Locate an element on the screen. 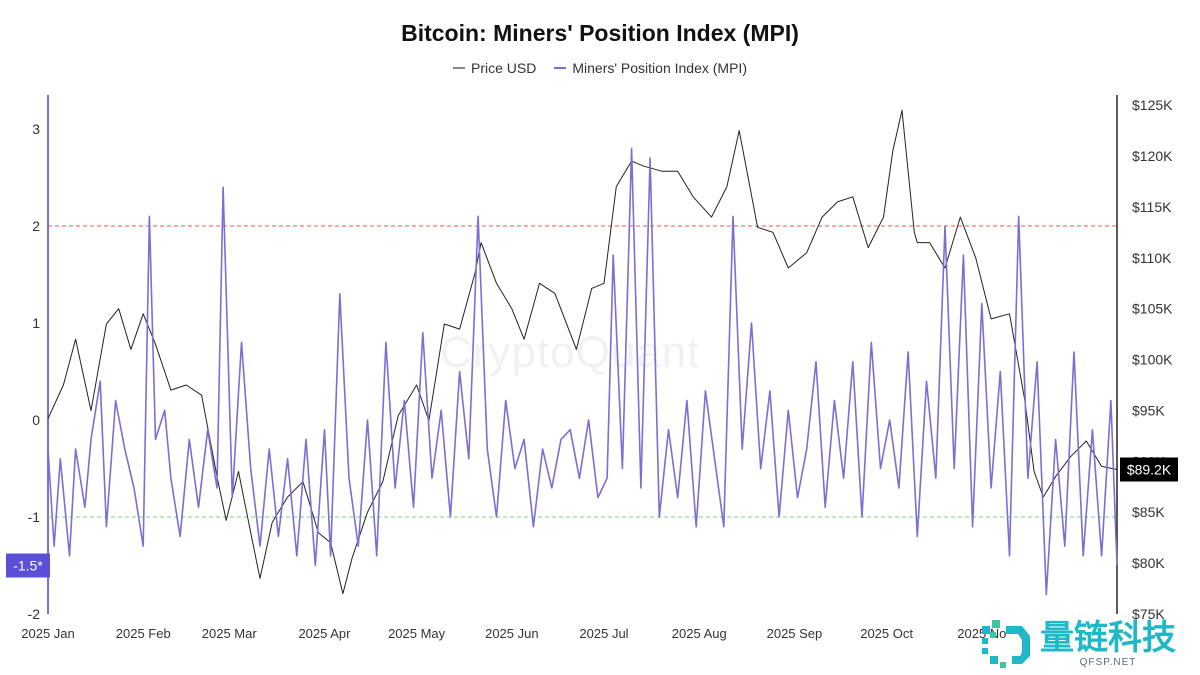  y-left-tick-label: 0 is located at coordinates (36, 420).